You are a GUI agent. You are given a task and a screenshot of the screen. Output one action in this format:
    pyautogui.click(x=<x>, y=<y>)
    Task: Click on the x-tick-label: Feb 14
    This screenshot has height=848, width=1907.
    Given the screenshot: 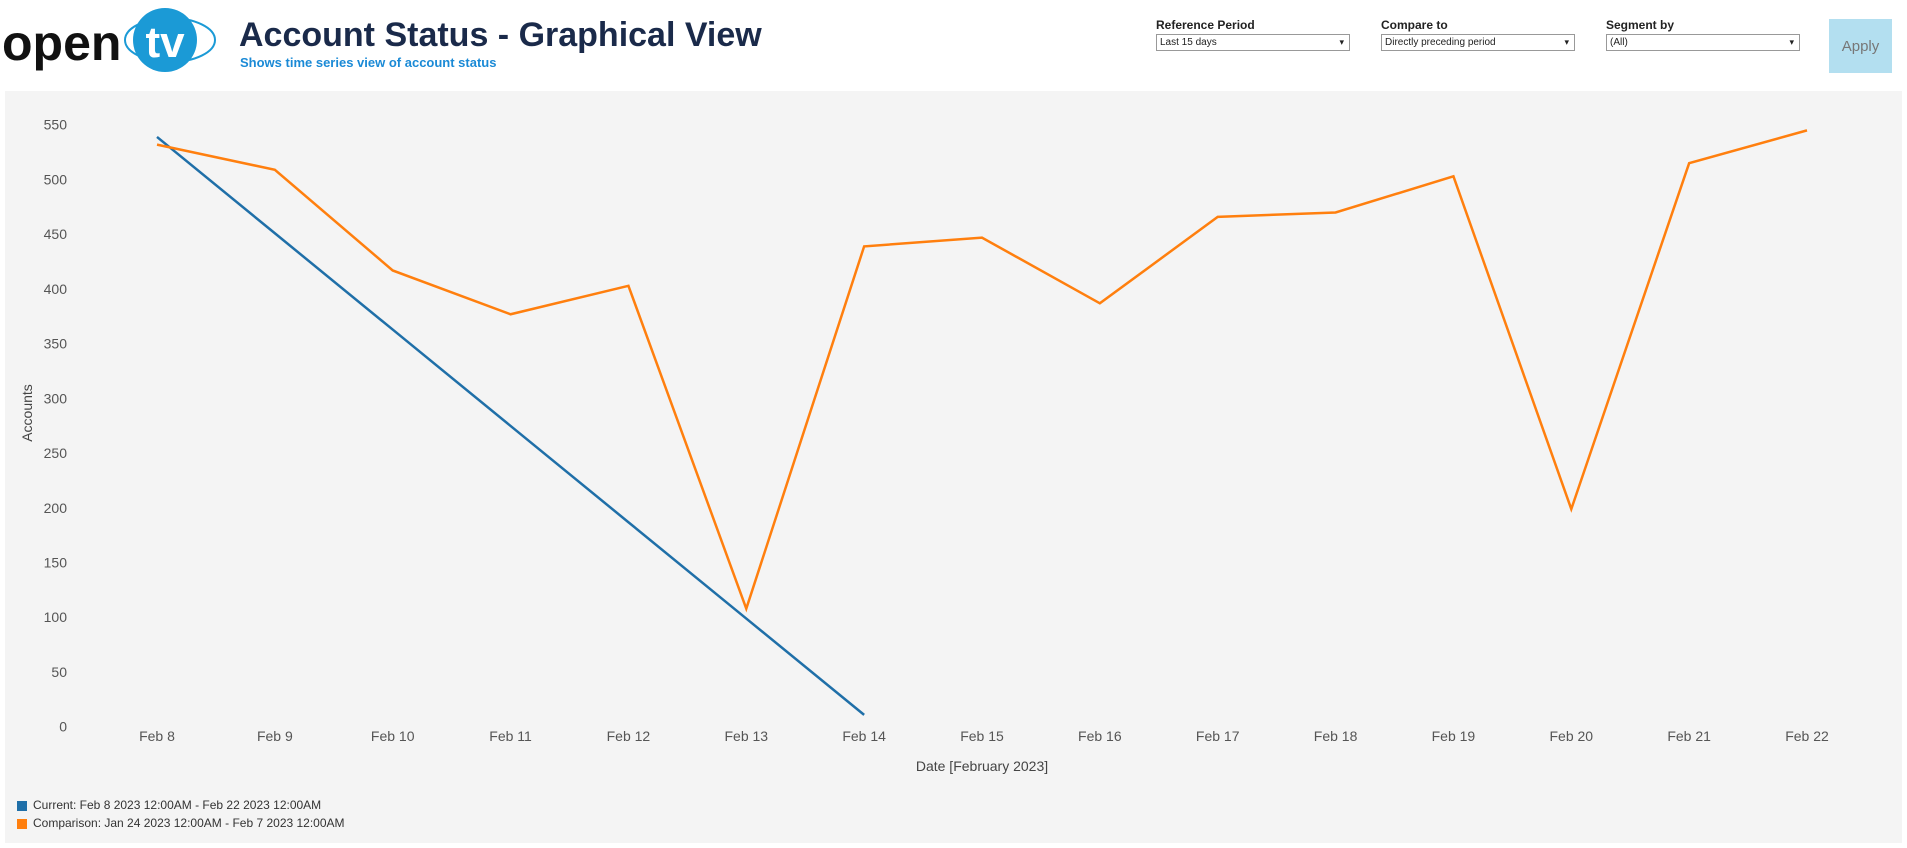 What is the action you would take?
    pyautogui.click(x=864, y=736)
    